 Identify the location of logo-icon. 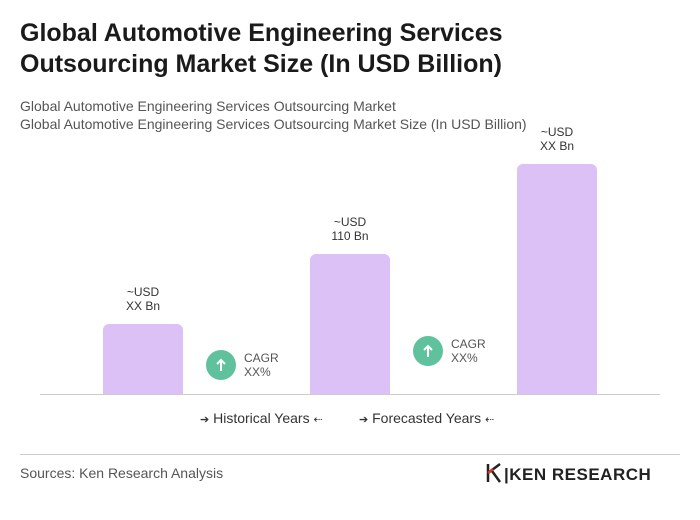
(494, 473).